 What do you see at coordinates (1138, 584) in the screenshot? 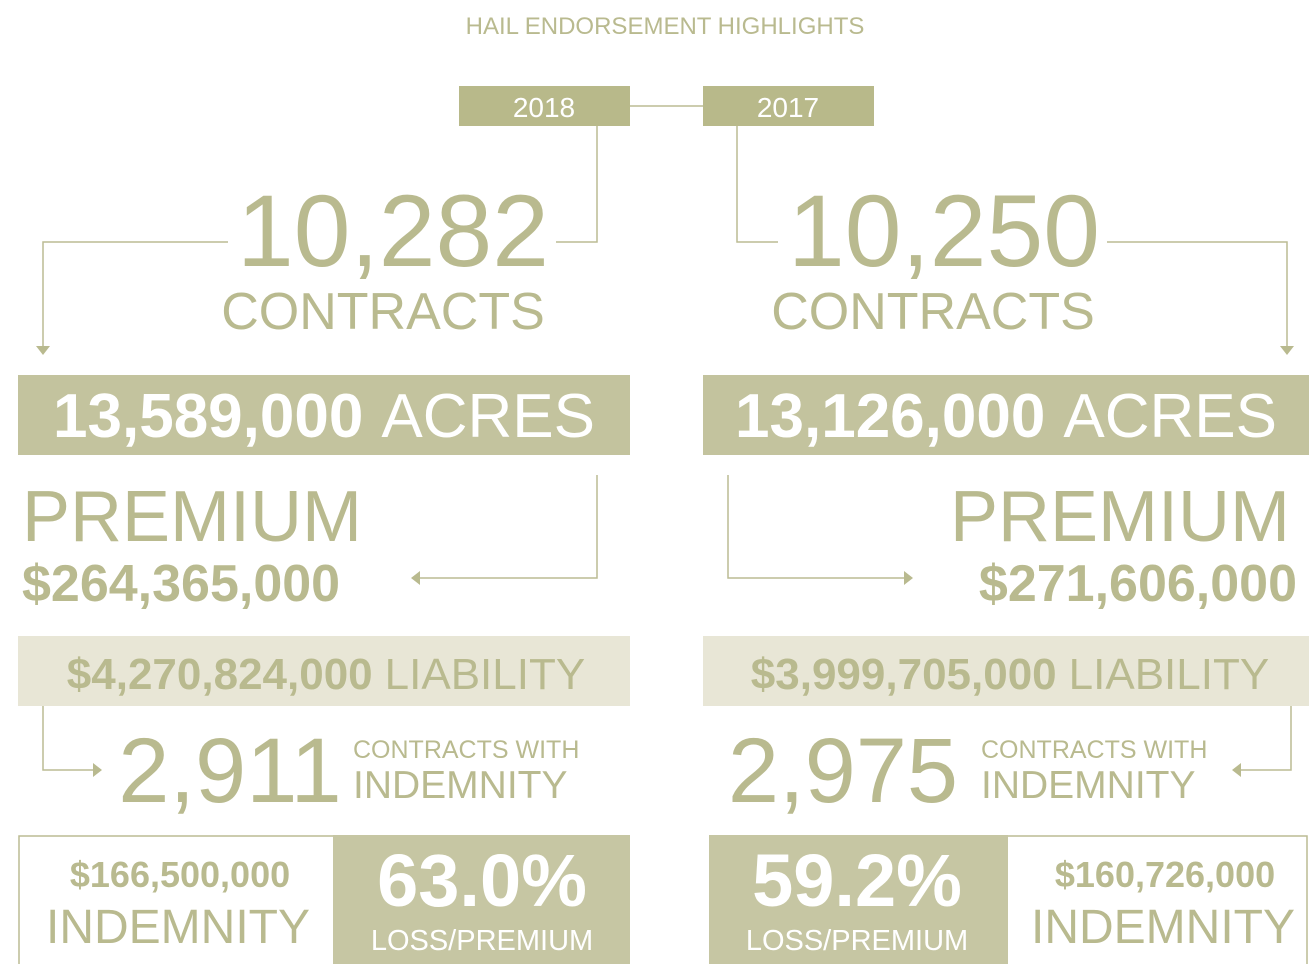
I see `premium-value: $271,606,000` at bounding box center [1138, 584].